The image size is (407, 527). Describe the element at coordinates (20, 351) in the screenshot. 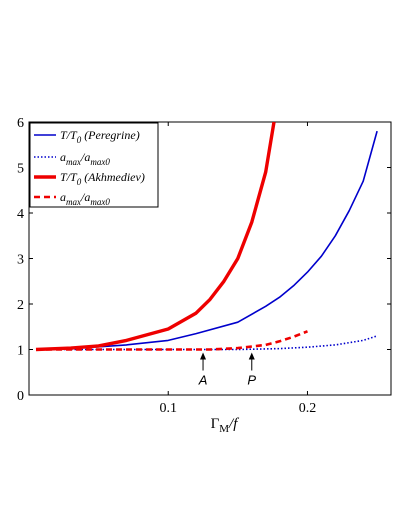

I see `y-tick-label: 1` at that location.